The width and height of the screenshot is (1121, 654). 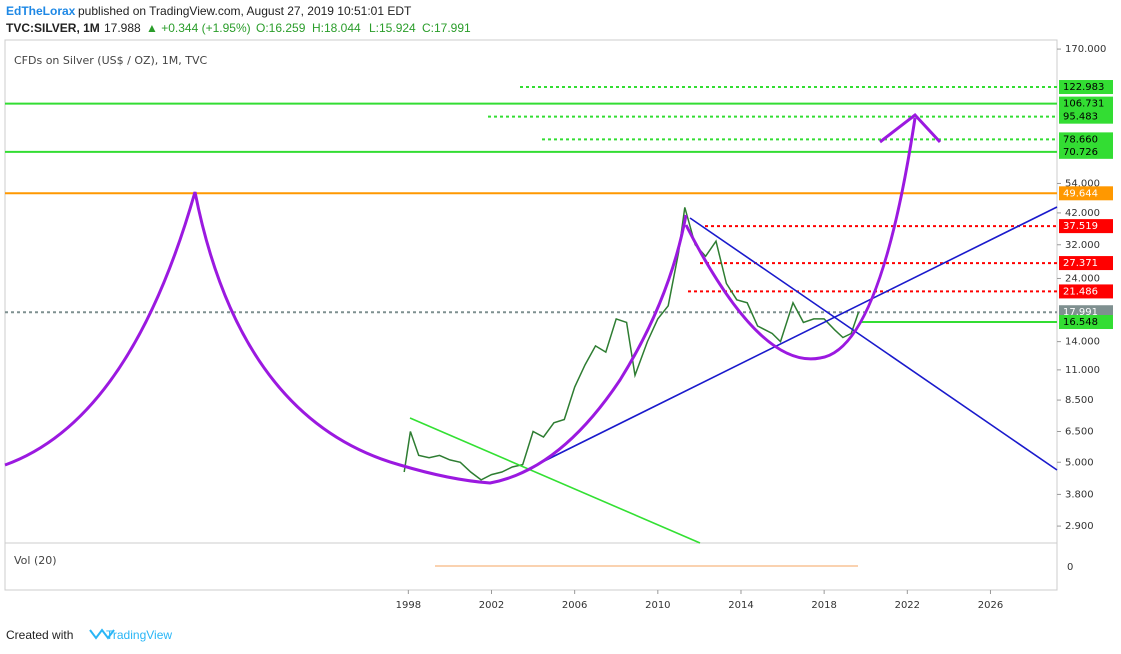 What do you see at coordinates (198, 28) in the screenshot?
I see `change: ▲ +0.344 (+1.95%)` at bounding box center [198, 28].